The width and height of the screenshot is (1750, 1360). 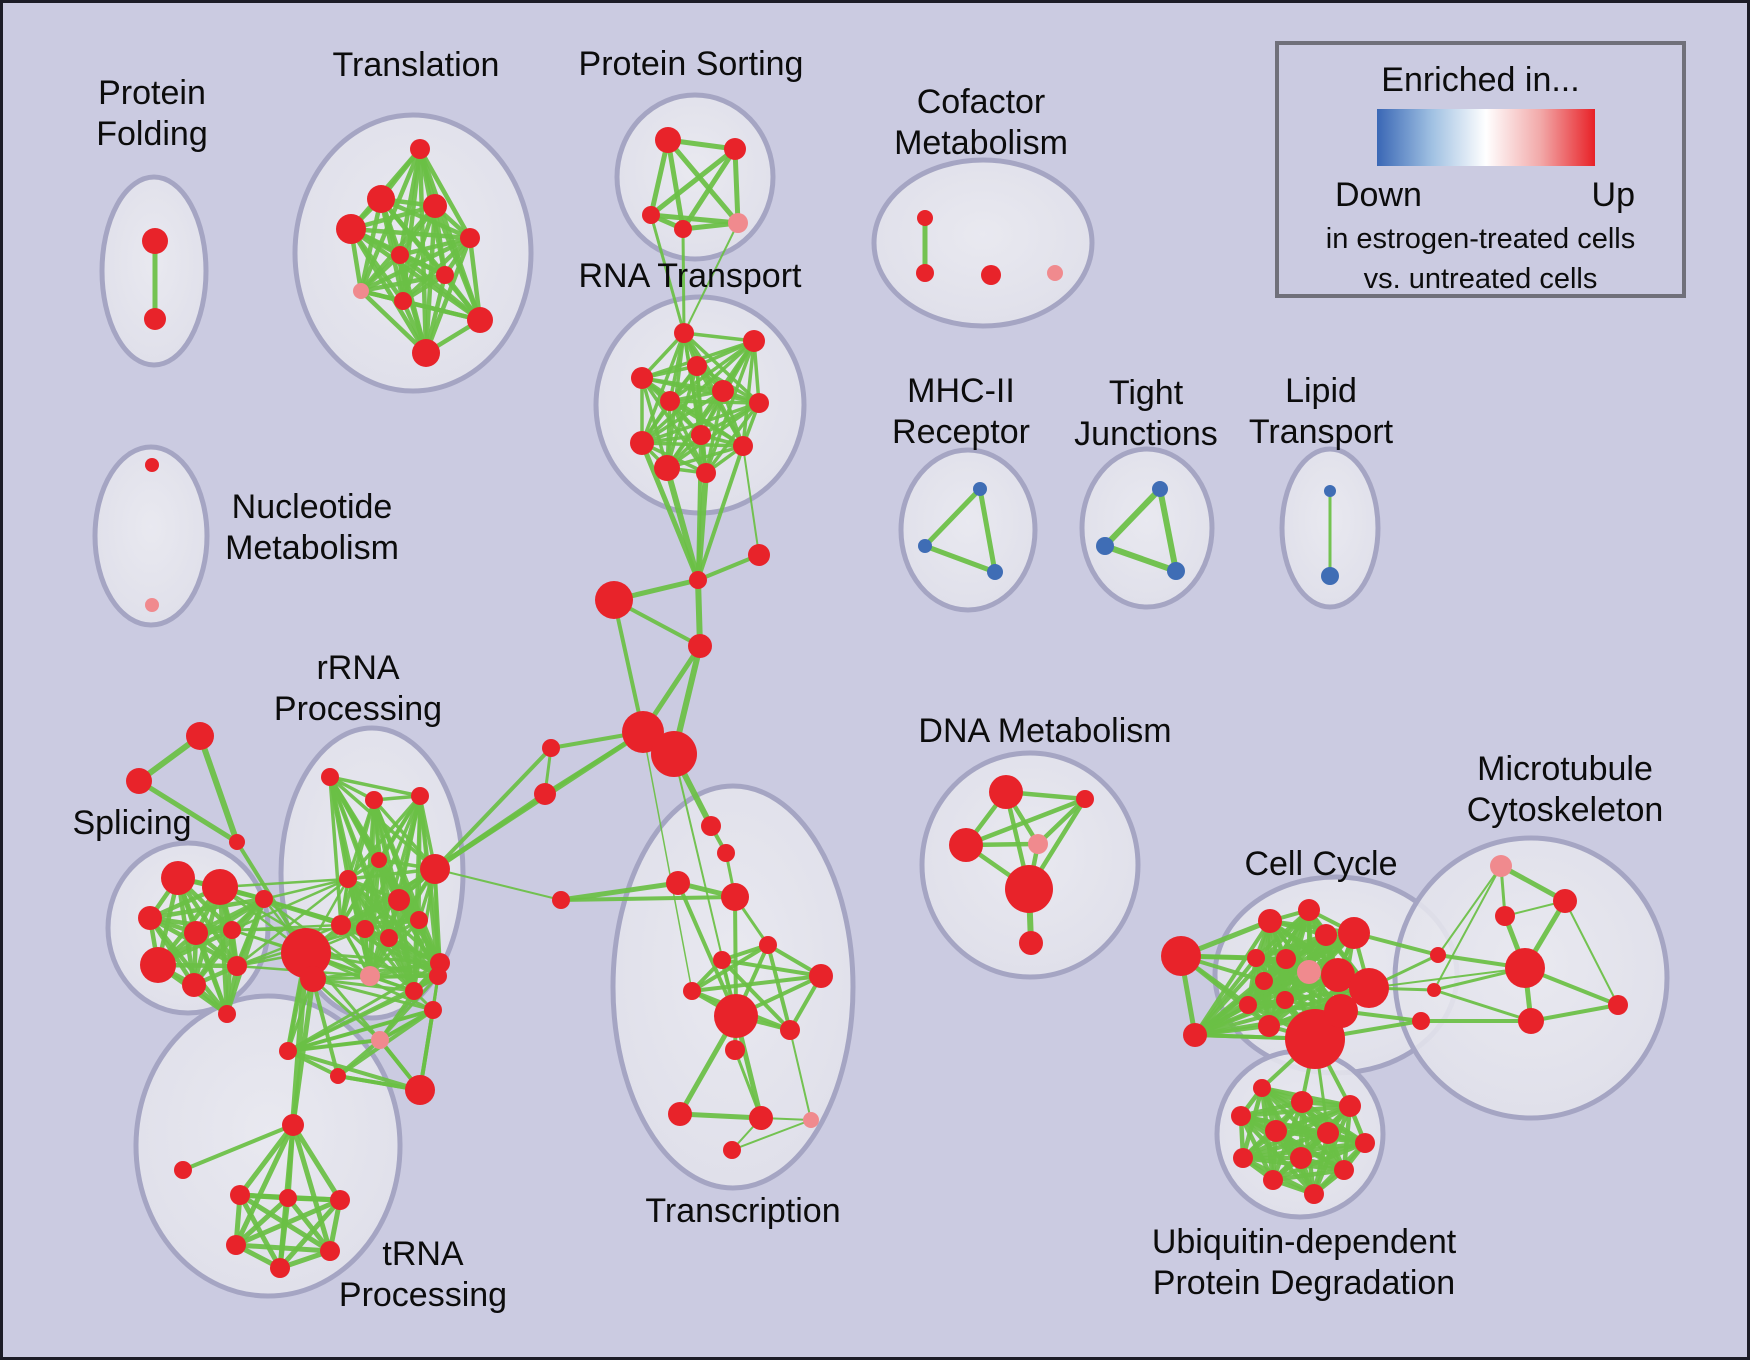 What do you see at coordinates (925, 546) in the screenshot?
I see `network-node-mh2` at bounding box center [925, 546].